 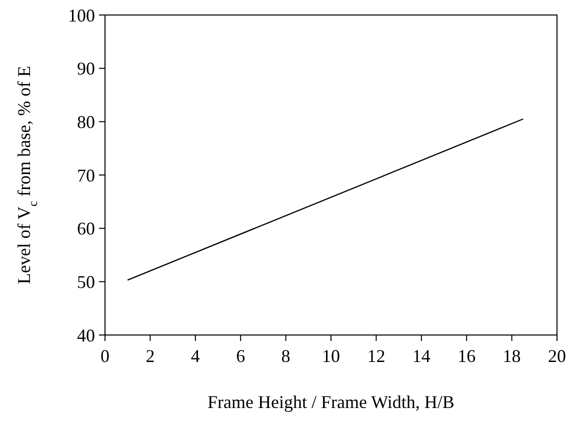 I want to click on y-tick-label: 60, so click(x=86, y=228).